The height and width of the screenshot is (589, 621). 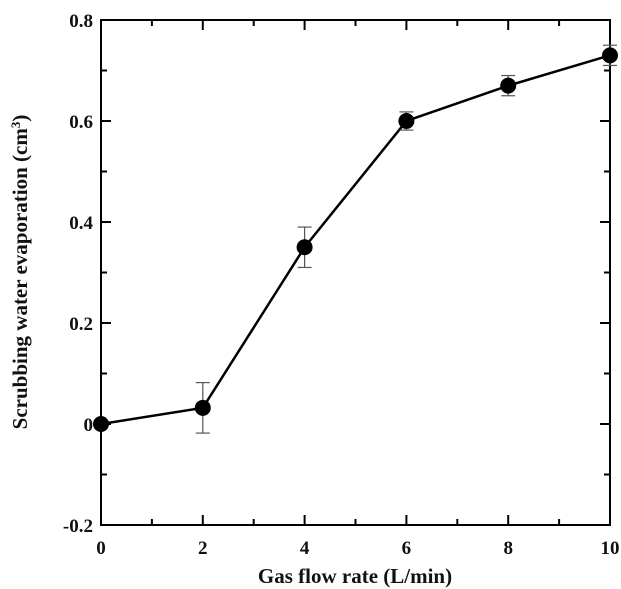 What do you see at coordinates (20, 118) in the screenshot?
I see `y-axis-label-suffix: )` at bounding box center [20, 118].